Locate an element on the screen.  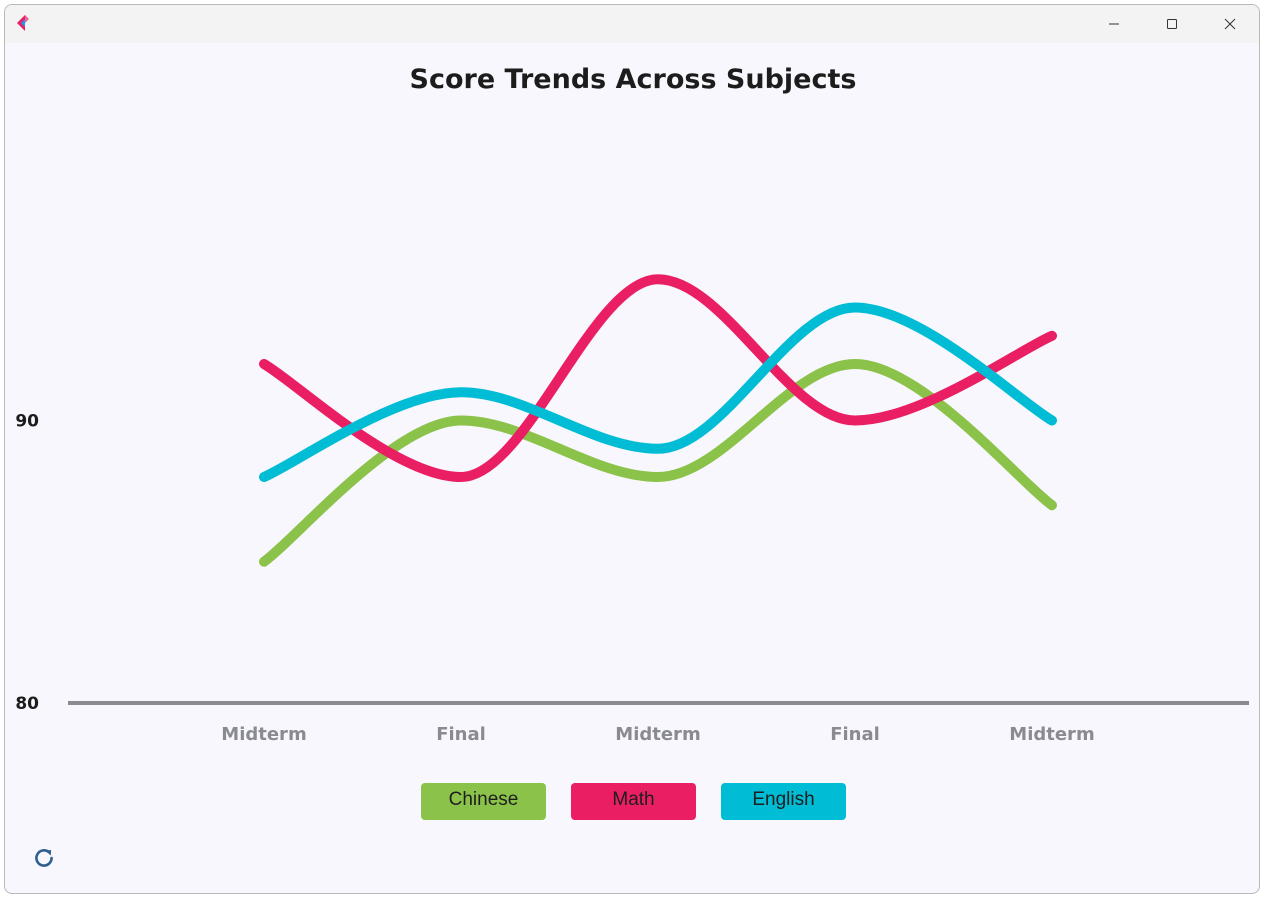
y-tick-label: 80 is located at coordinates (27, 704).